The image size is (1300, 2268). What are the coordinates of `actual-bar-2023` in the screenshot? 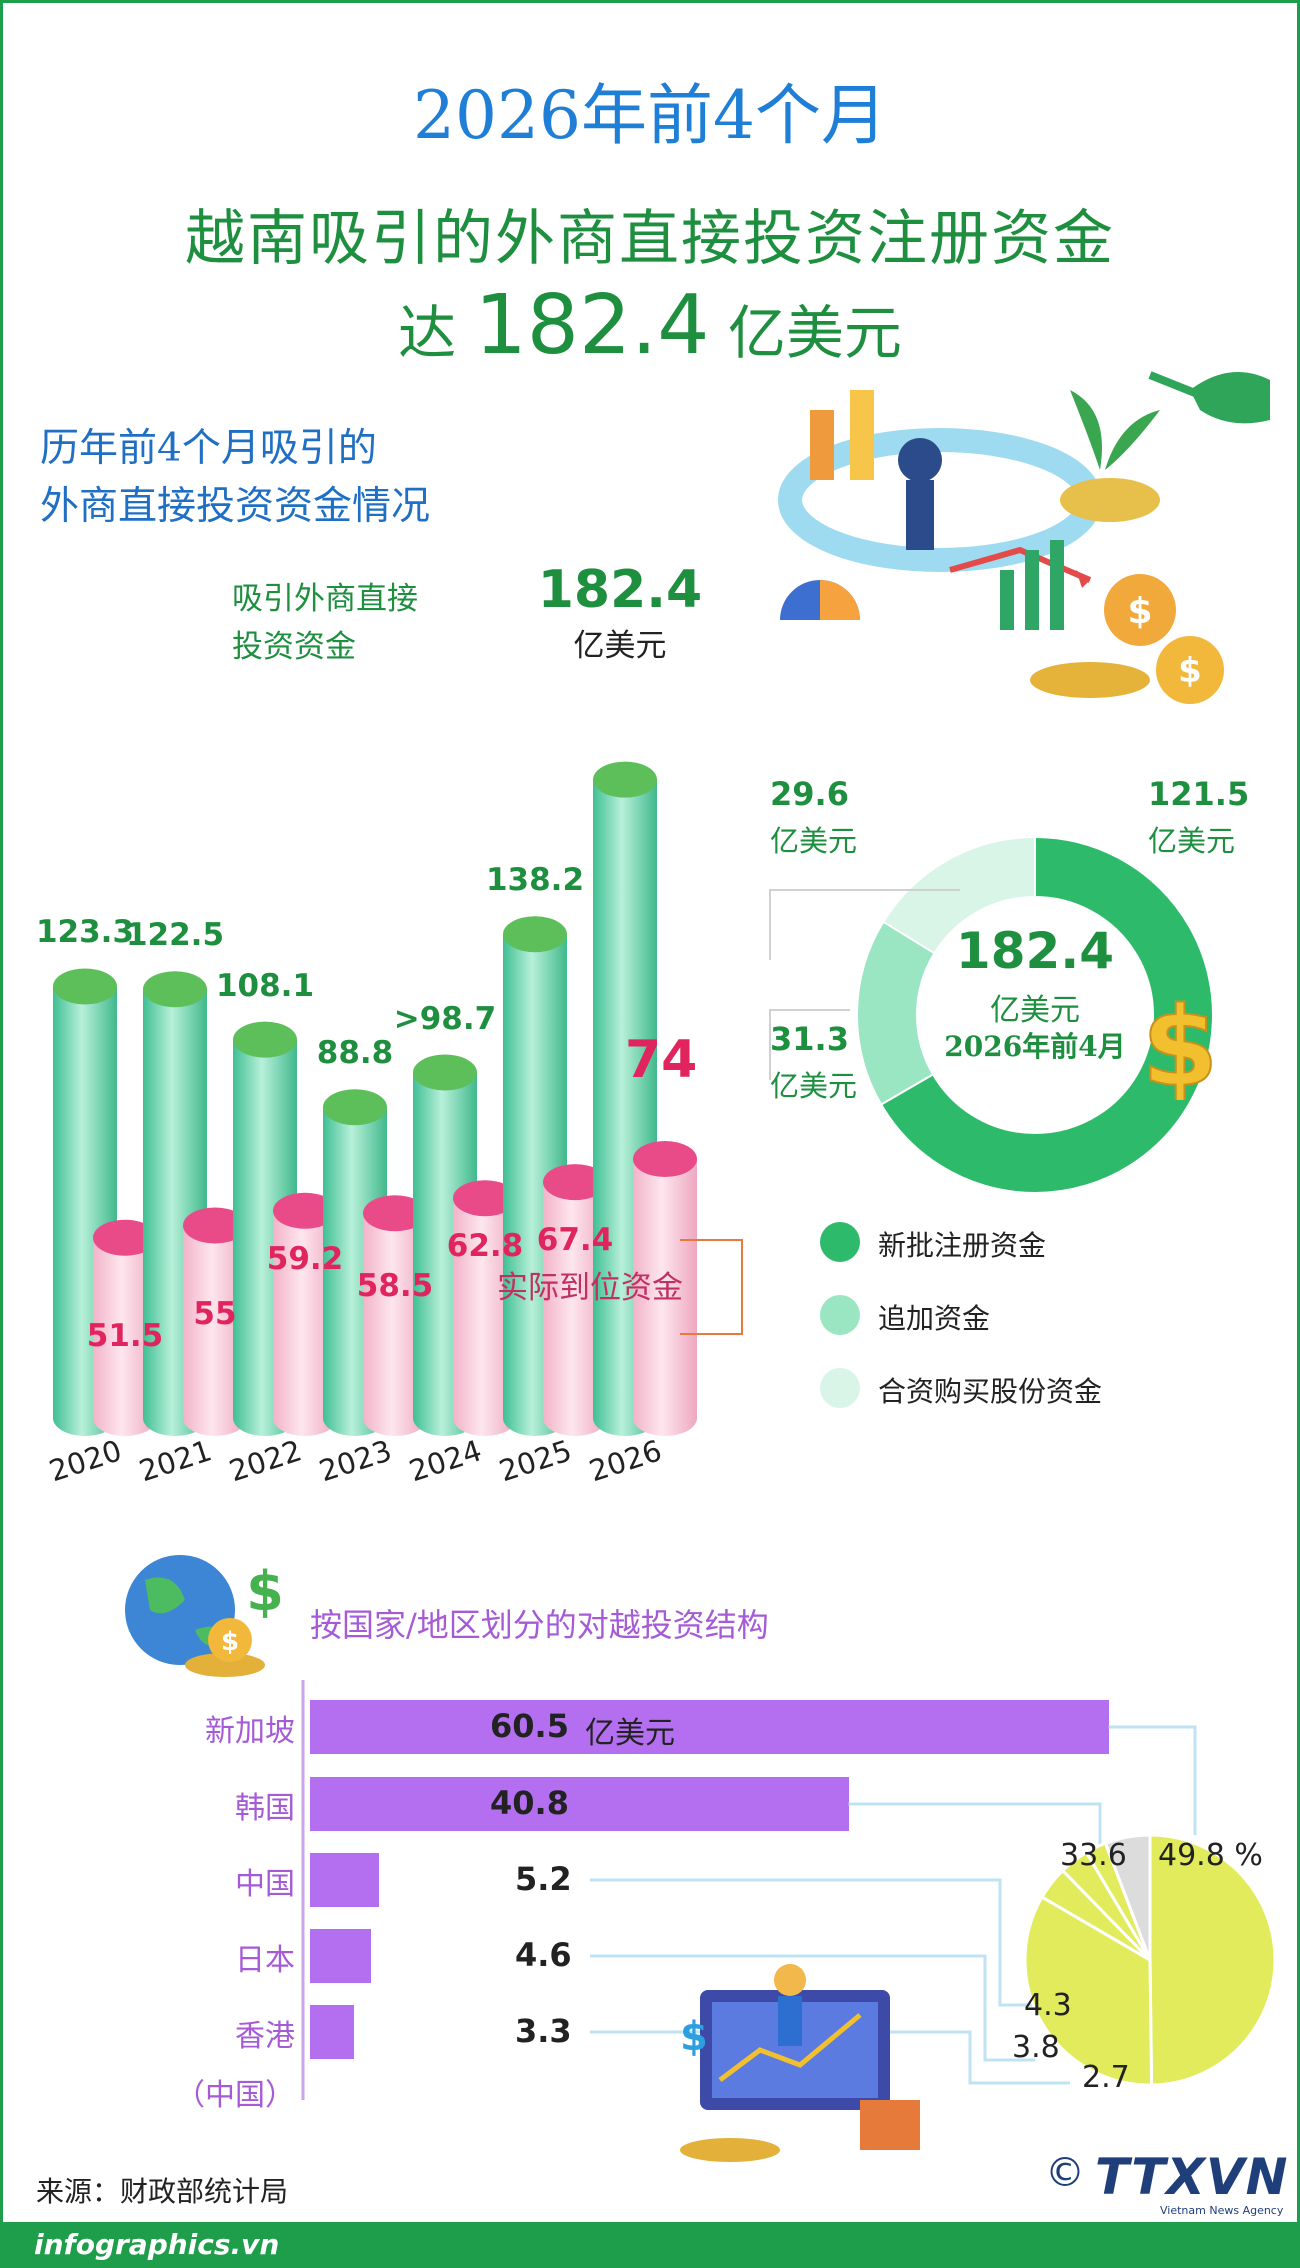 It's located at (395, 1315).